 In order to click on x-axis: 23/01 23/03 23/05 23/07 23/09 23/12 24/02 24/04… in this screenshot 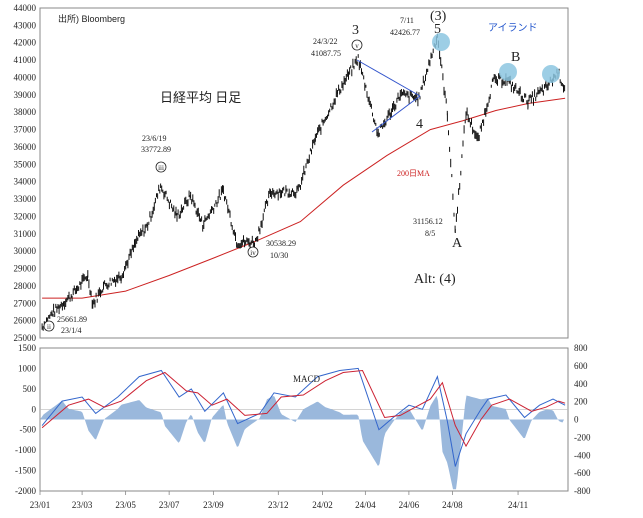, I will do `click(279, 500)`.